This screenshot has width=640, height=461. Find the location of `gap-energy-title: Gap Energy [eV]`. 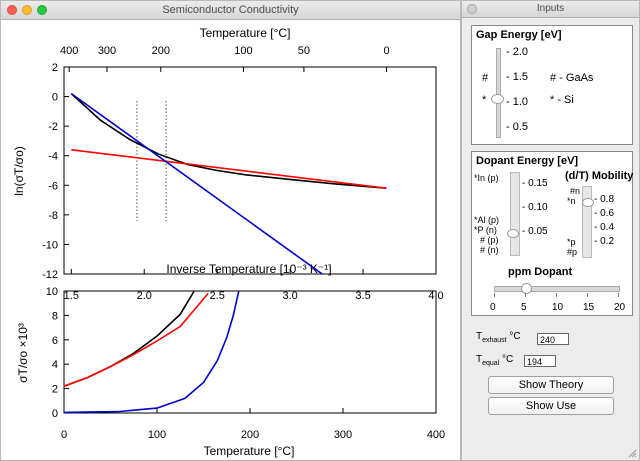

gap-energy-title: Gap Energy [eV] is located at coordinates (519, 35).